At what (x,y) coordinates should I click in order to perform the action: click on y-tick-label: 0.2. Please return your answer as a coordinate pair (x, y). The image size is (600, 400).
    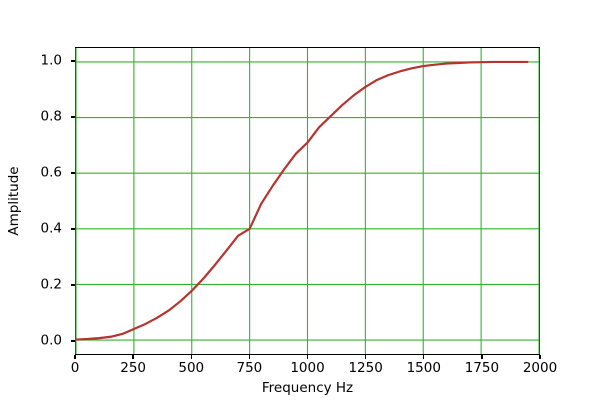
    Looking at the image, I should click on (51, 284).